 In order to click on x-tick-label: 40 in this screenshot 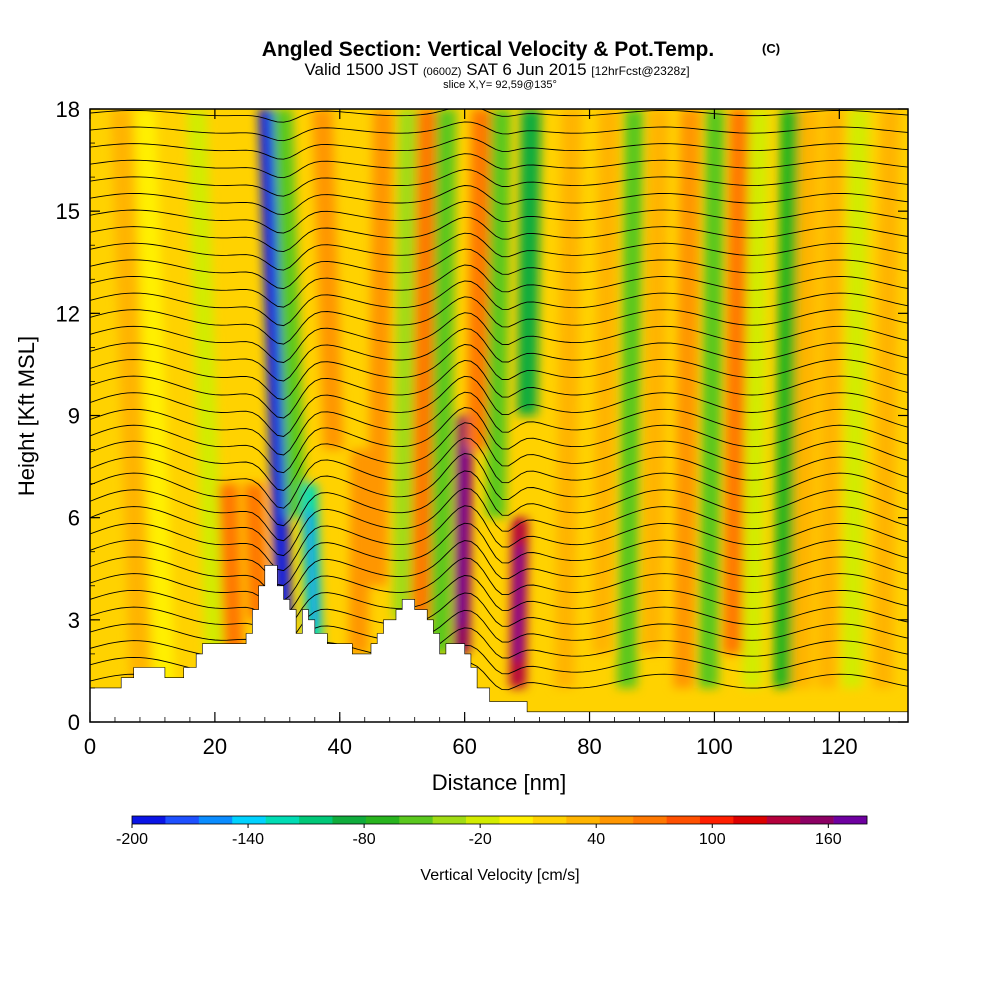, I will do `click(340, 746)`.